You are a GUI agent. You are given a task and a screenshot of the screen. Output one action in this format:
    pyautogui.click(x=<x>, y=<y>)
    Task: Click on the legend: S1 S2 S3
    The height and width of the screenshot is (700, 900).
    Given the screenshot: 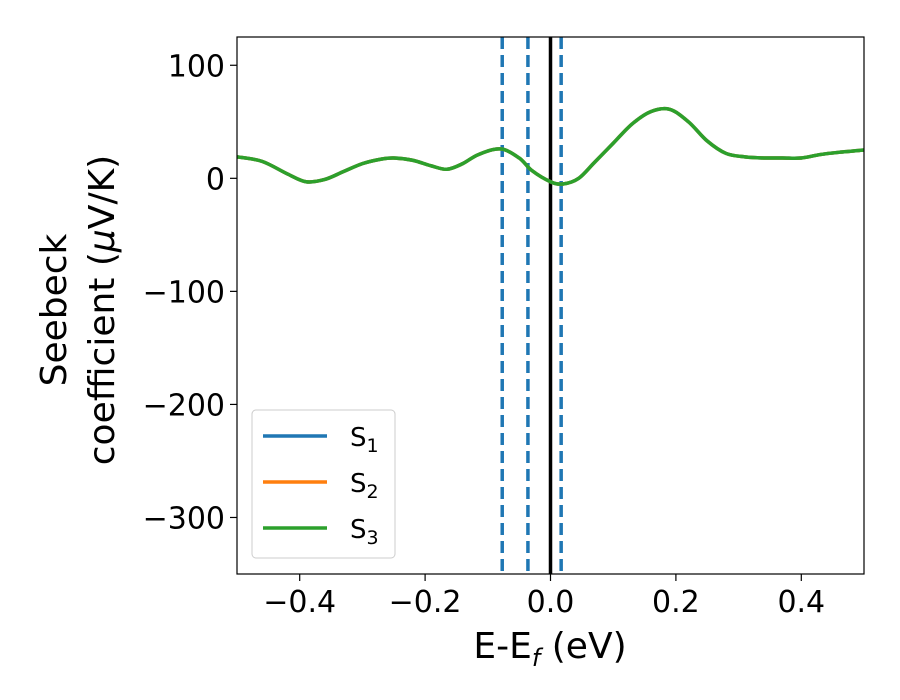 What is the action you would take?
    pyautogui.click(x=323, y=484)
    